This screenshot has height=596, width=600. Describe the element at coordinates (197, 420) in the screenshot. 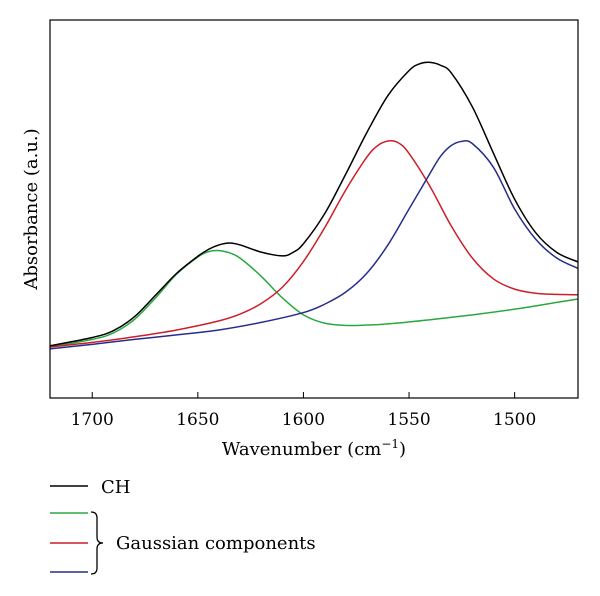

I see `x-tick-label-1650: 1650` at that location.